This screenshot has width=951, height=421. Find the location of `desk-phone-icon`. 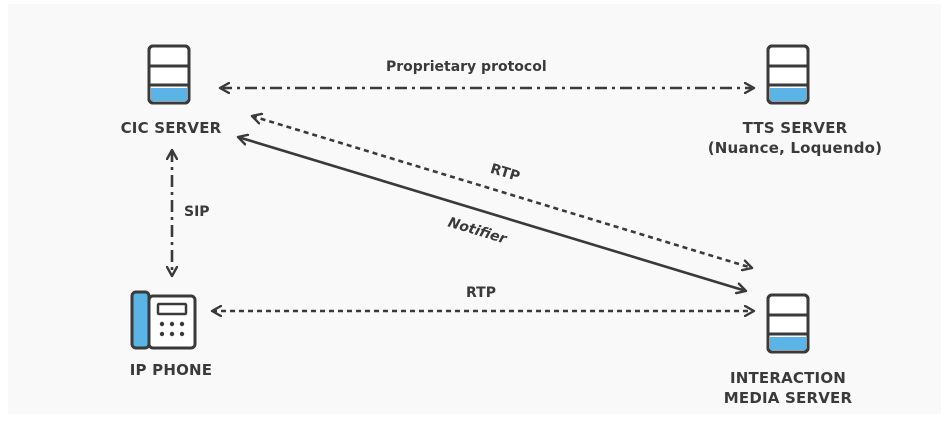

desk-phone-icon is located at coordinates (163, 320).